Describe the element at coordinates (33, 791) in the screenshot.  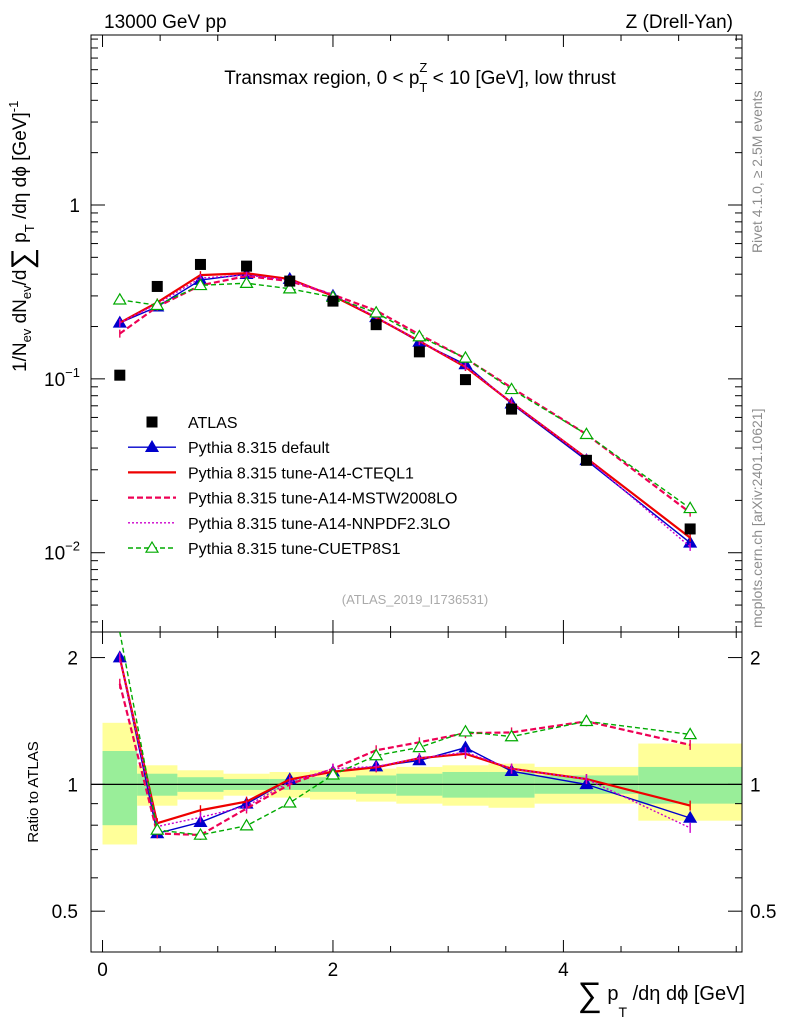
I see `ratio-y-axis-label: Ratio to ATLAS` at that location.